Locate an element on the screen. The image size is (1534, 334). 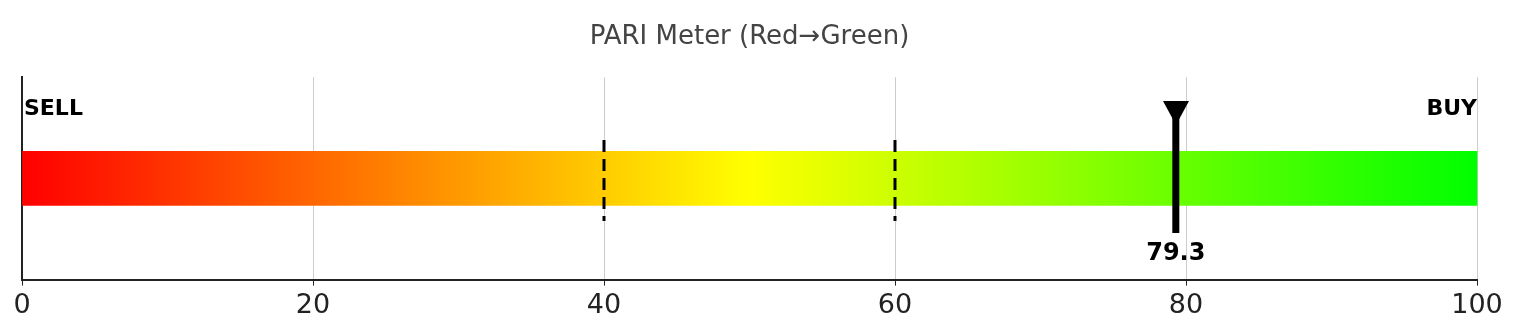
annotation: BUY is located at coordinates (1452, 108).